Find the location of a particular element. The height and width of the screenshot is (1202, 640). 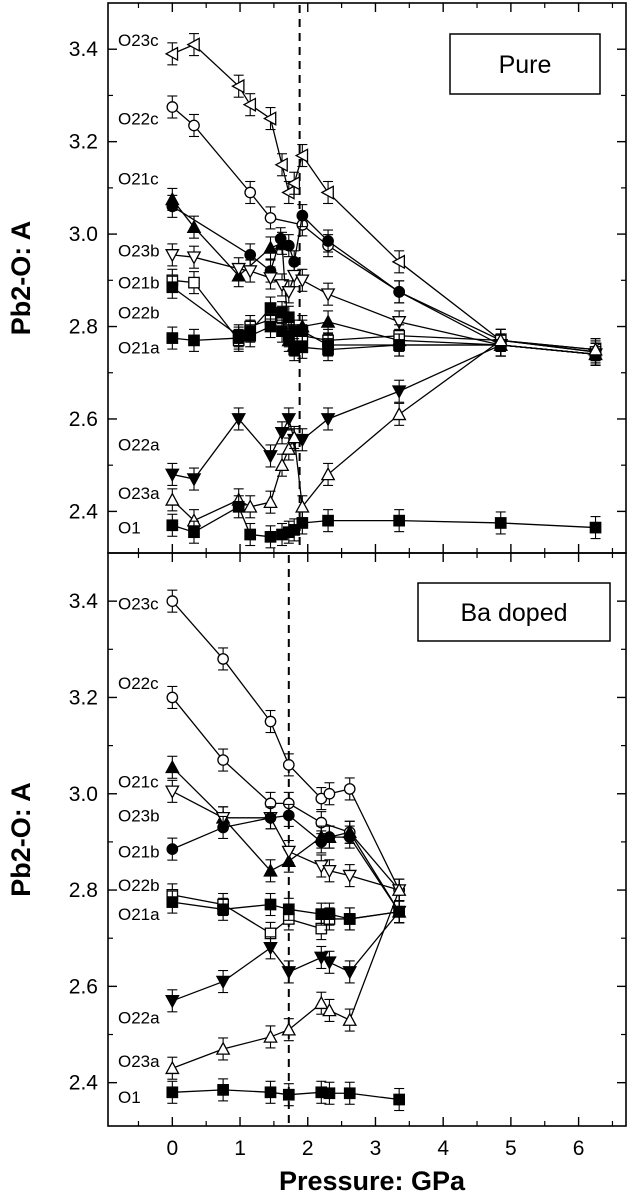

legend-label: Pure is located at coordinates (525, 65).